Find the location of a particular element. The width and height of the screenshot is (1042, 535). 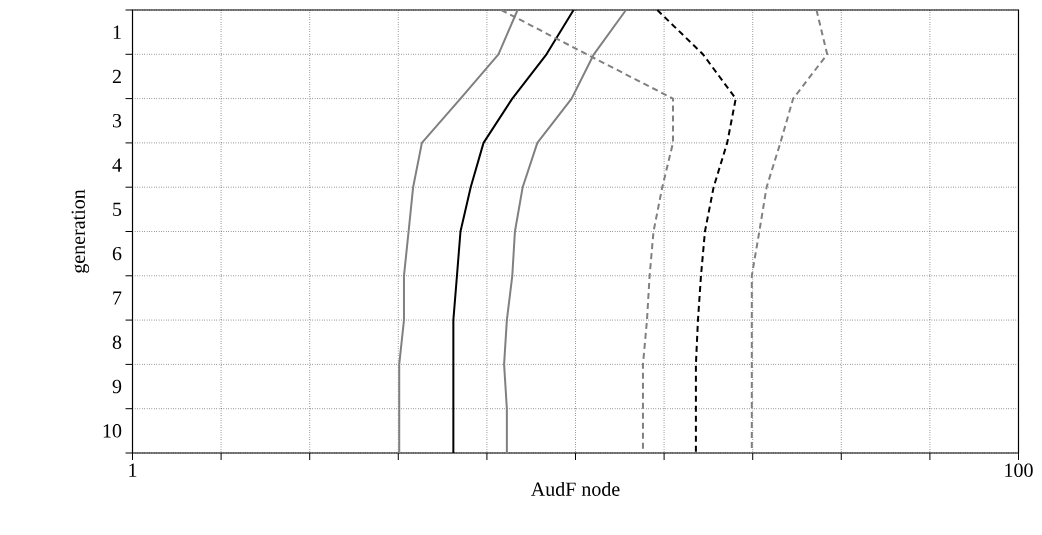

x-axis-title: AudF node is located at coordinates (575, 488).